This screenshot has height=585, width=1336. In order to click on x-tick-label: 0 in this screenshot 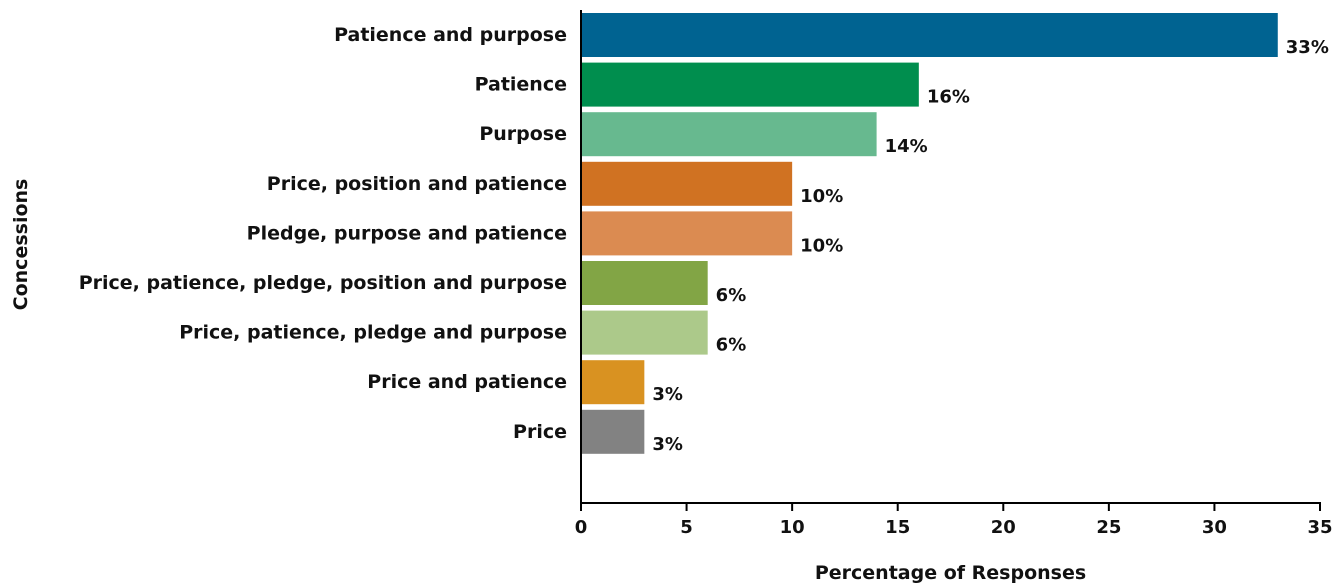, I will do `click(581, 527)`.